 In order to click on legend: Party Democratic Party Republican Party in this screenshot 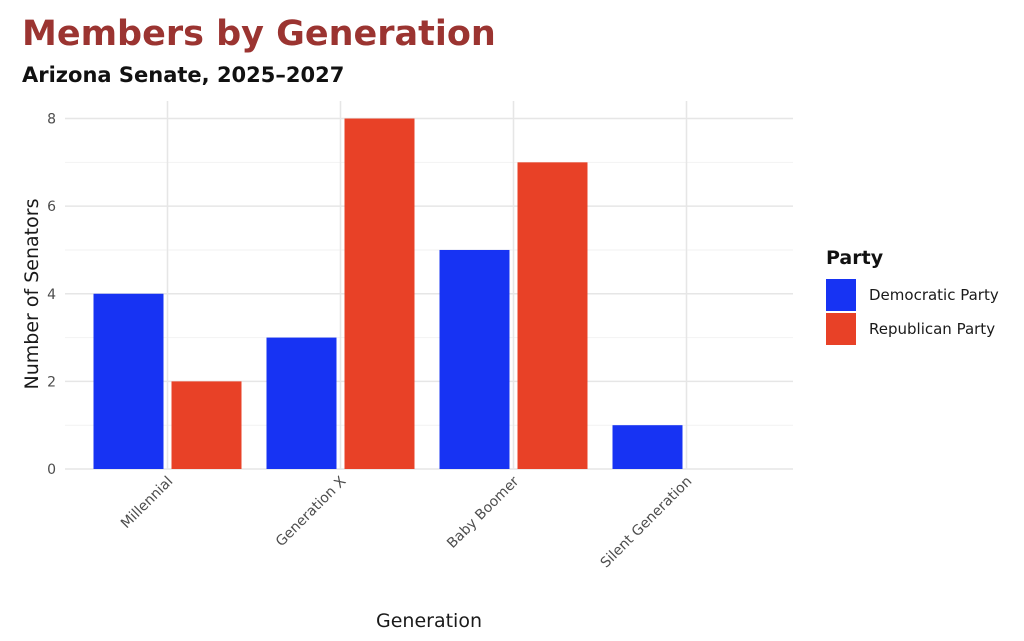, I will do `click(912, 296)`.